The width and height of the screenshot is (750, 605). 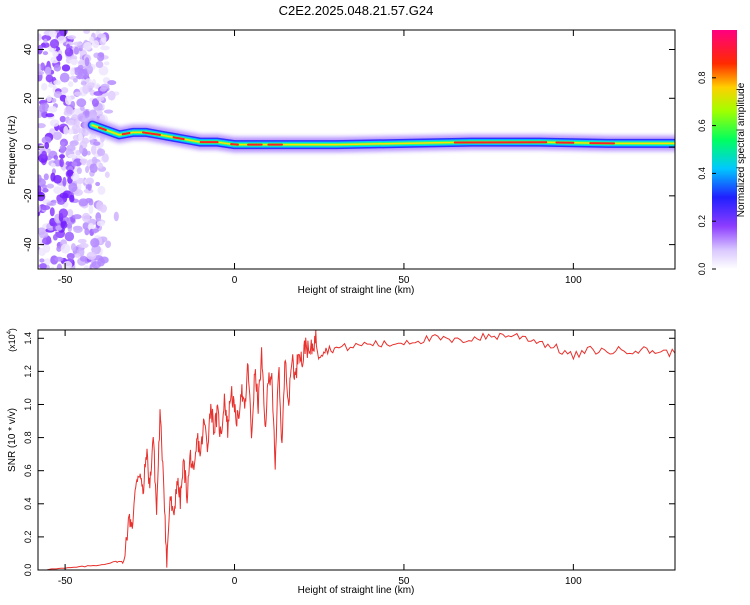 I want to click on snr-xlabel: Height of straight line (km), so click(x=356, y=590).